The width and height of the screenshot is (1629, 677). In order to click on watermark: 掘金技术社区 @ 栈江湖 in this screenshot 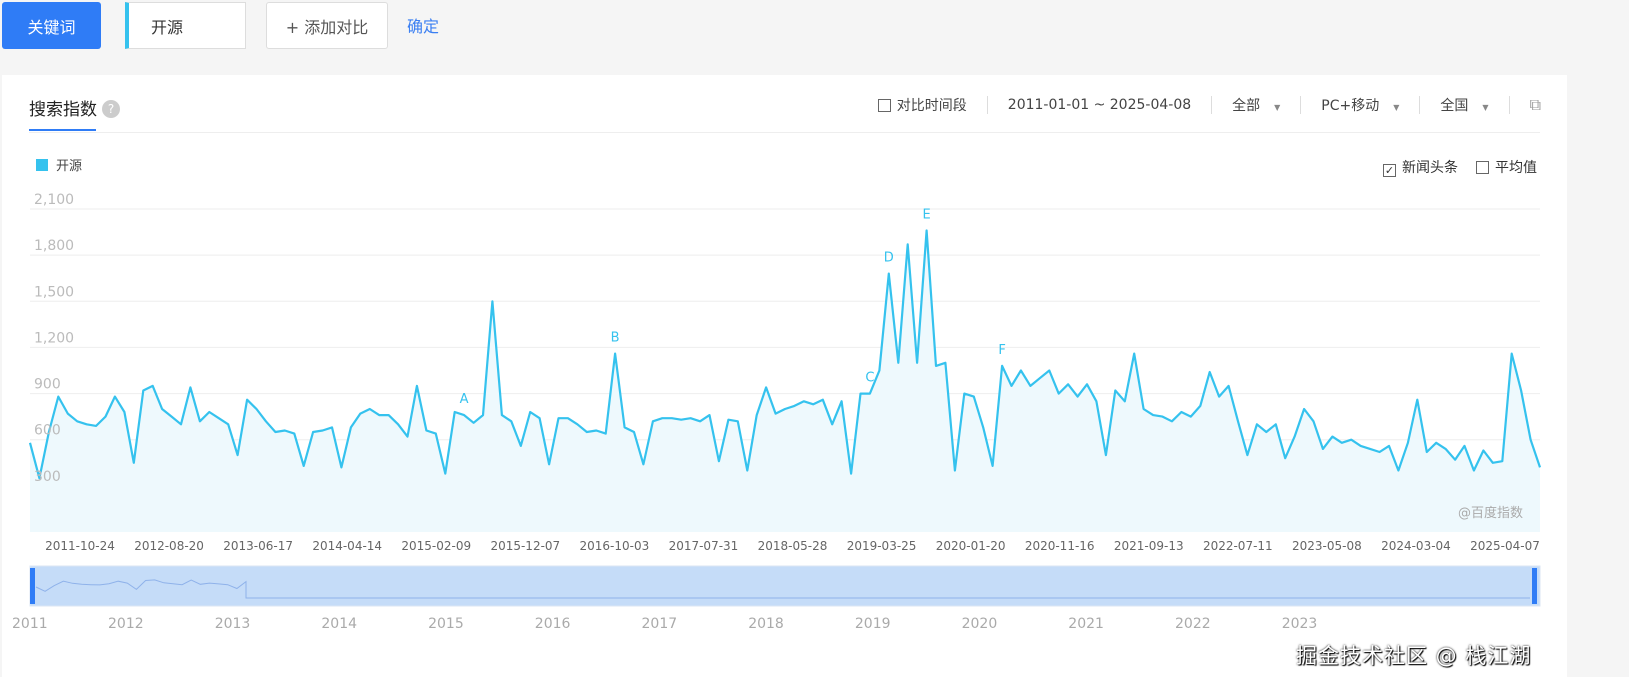, I will do `click(1414, 656)`.